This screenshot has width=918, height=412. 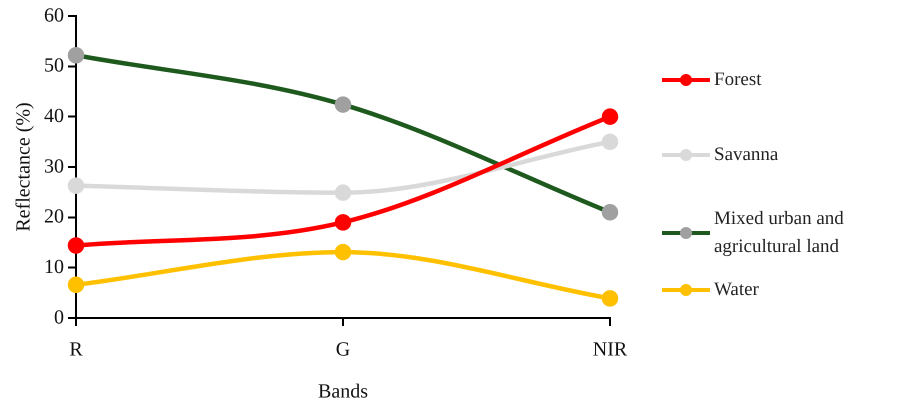 I want to click on y-tick-label: 0, so click(x=59, y=317).